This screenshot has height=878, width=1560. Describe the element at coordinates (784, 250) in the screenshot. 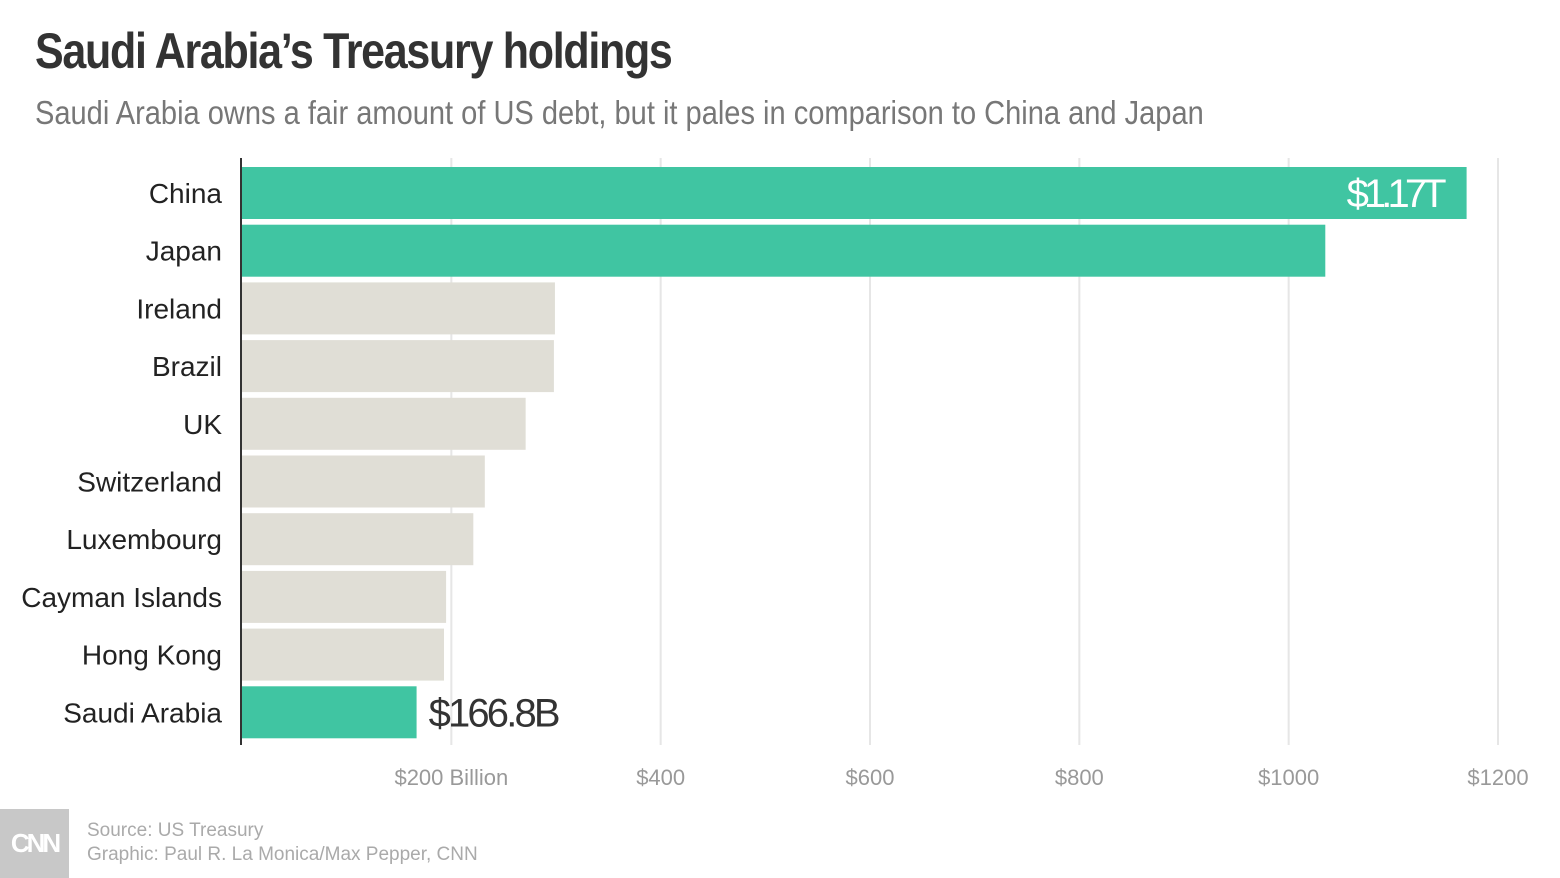

I see `bar-japan` at that location.